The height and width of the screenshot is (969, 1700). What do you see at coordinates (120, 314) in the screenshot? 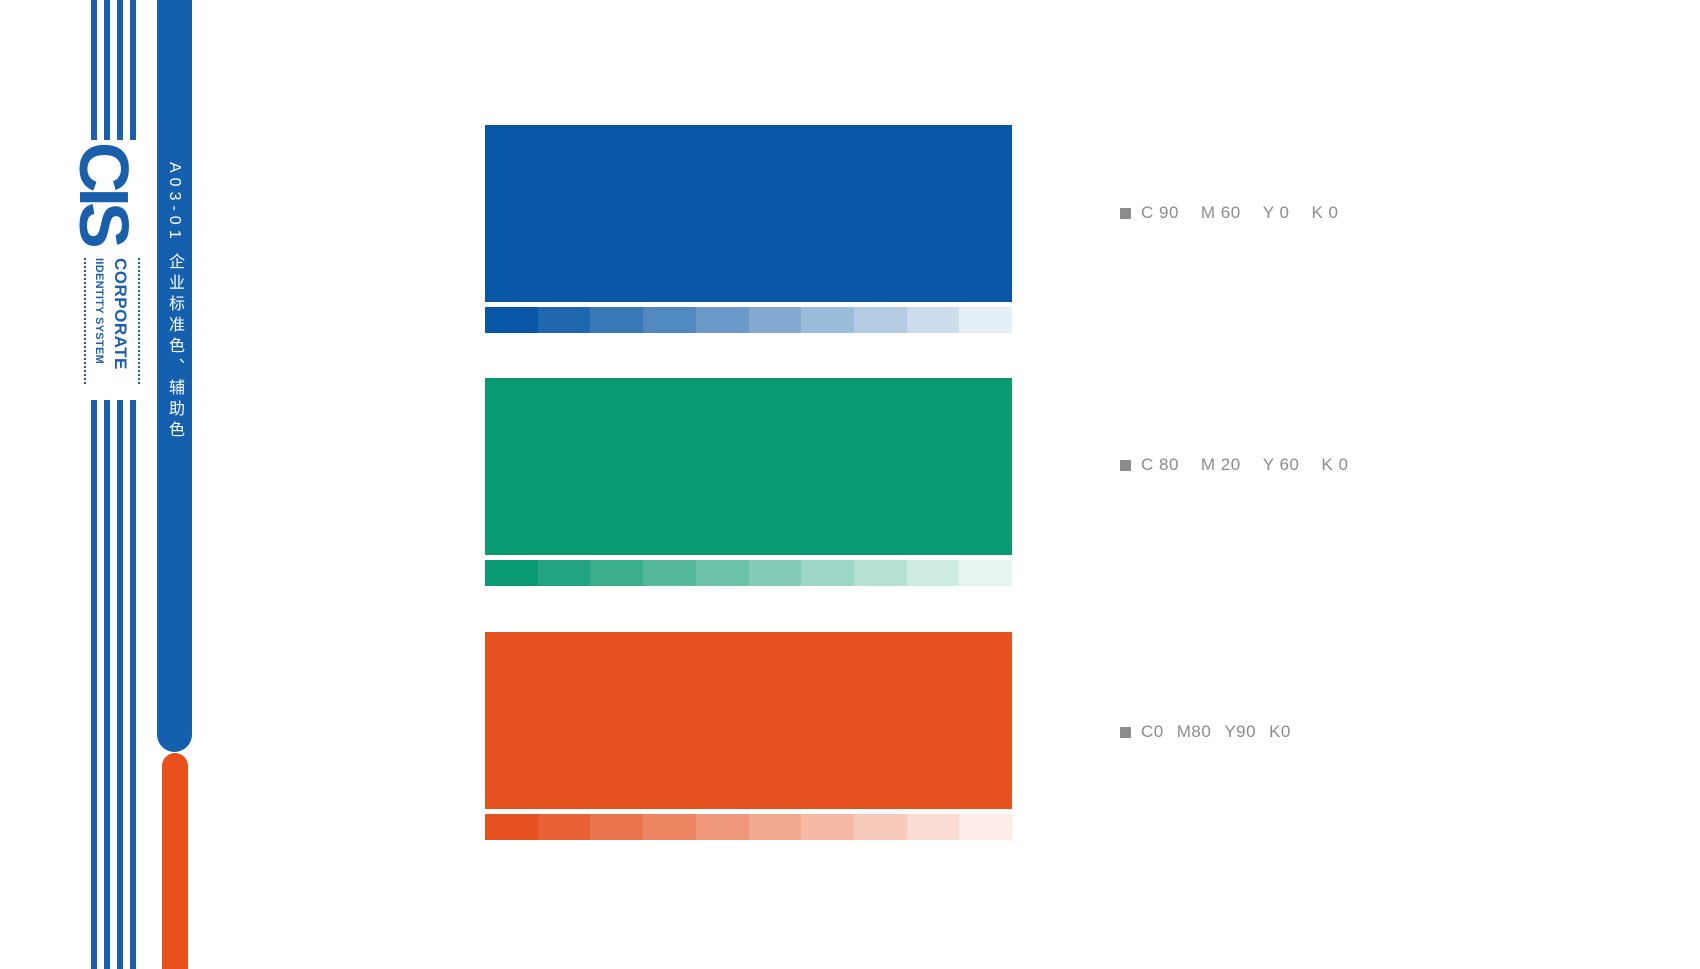
I see `corporate-caption-line1: CORPORATE` at bounding box center [120, 314].